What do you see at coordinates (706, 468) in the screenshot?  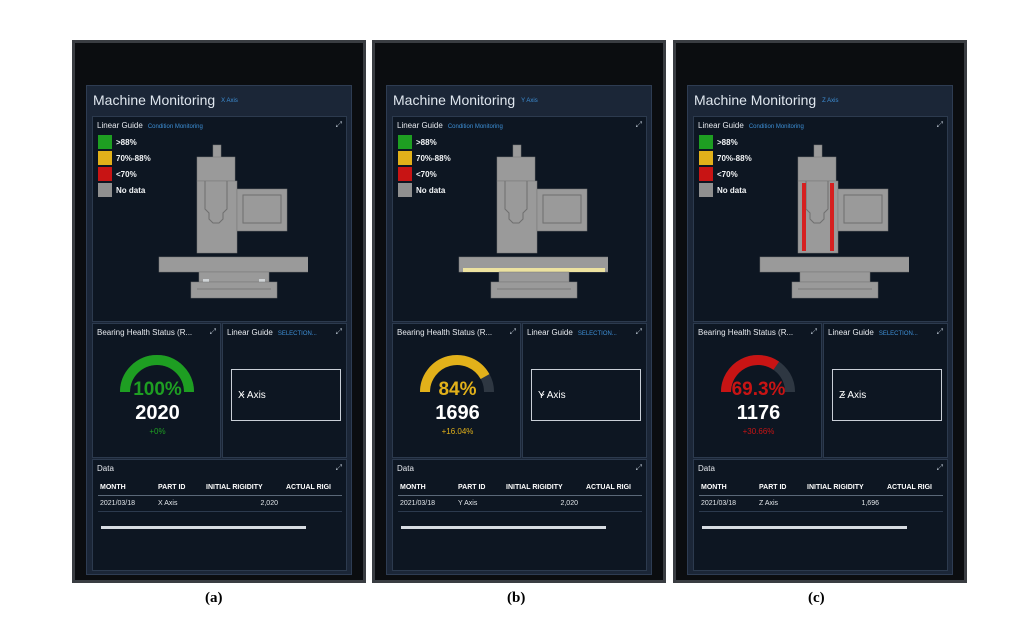 I see `card-title: Data` at bounding box center [706, 468].